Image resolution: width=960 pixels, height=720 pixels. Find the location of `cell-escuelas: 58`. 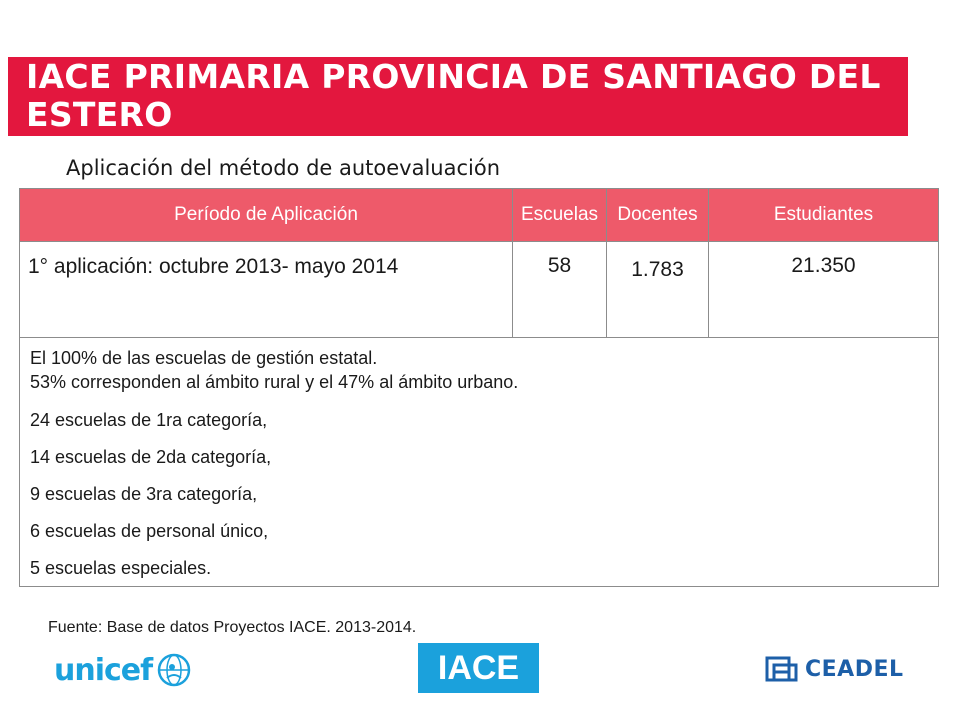

cell-escuelas: 58 is located at coordinates (559, 289).